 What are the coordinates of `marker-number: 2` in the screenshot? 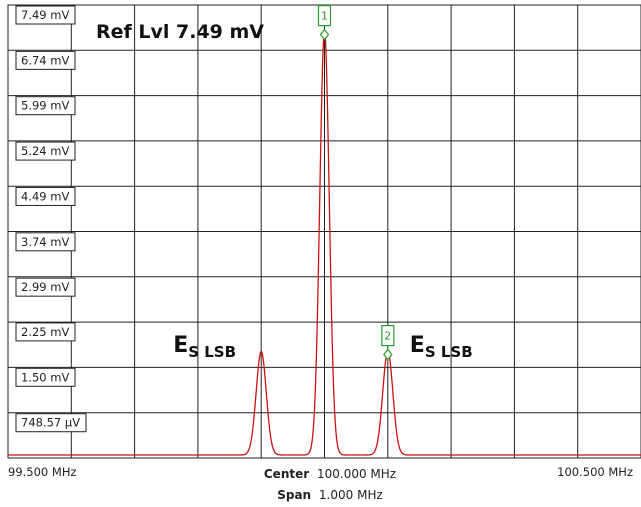 It's located at (387, 336).